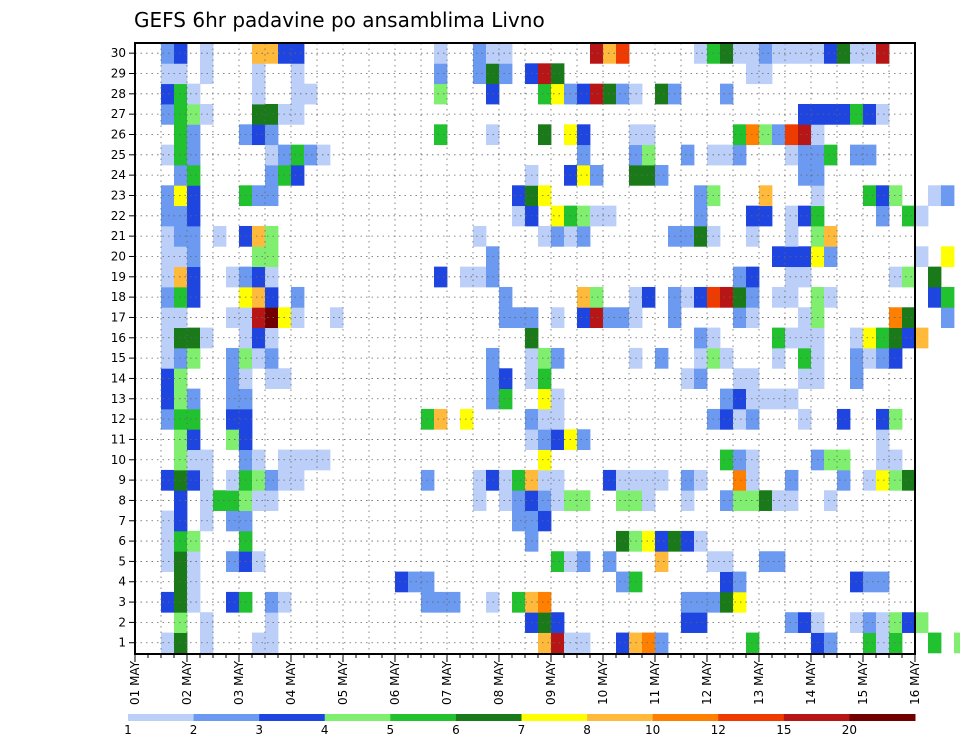 This screenshot has height=742, width=960. I want to click on x-tick-label: 04 MAY, so click(291, 682).